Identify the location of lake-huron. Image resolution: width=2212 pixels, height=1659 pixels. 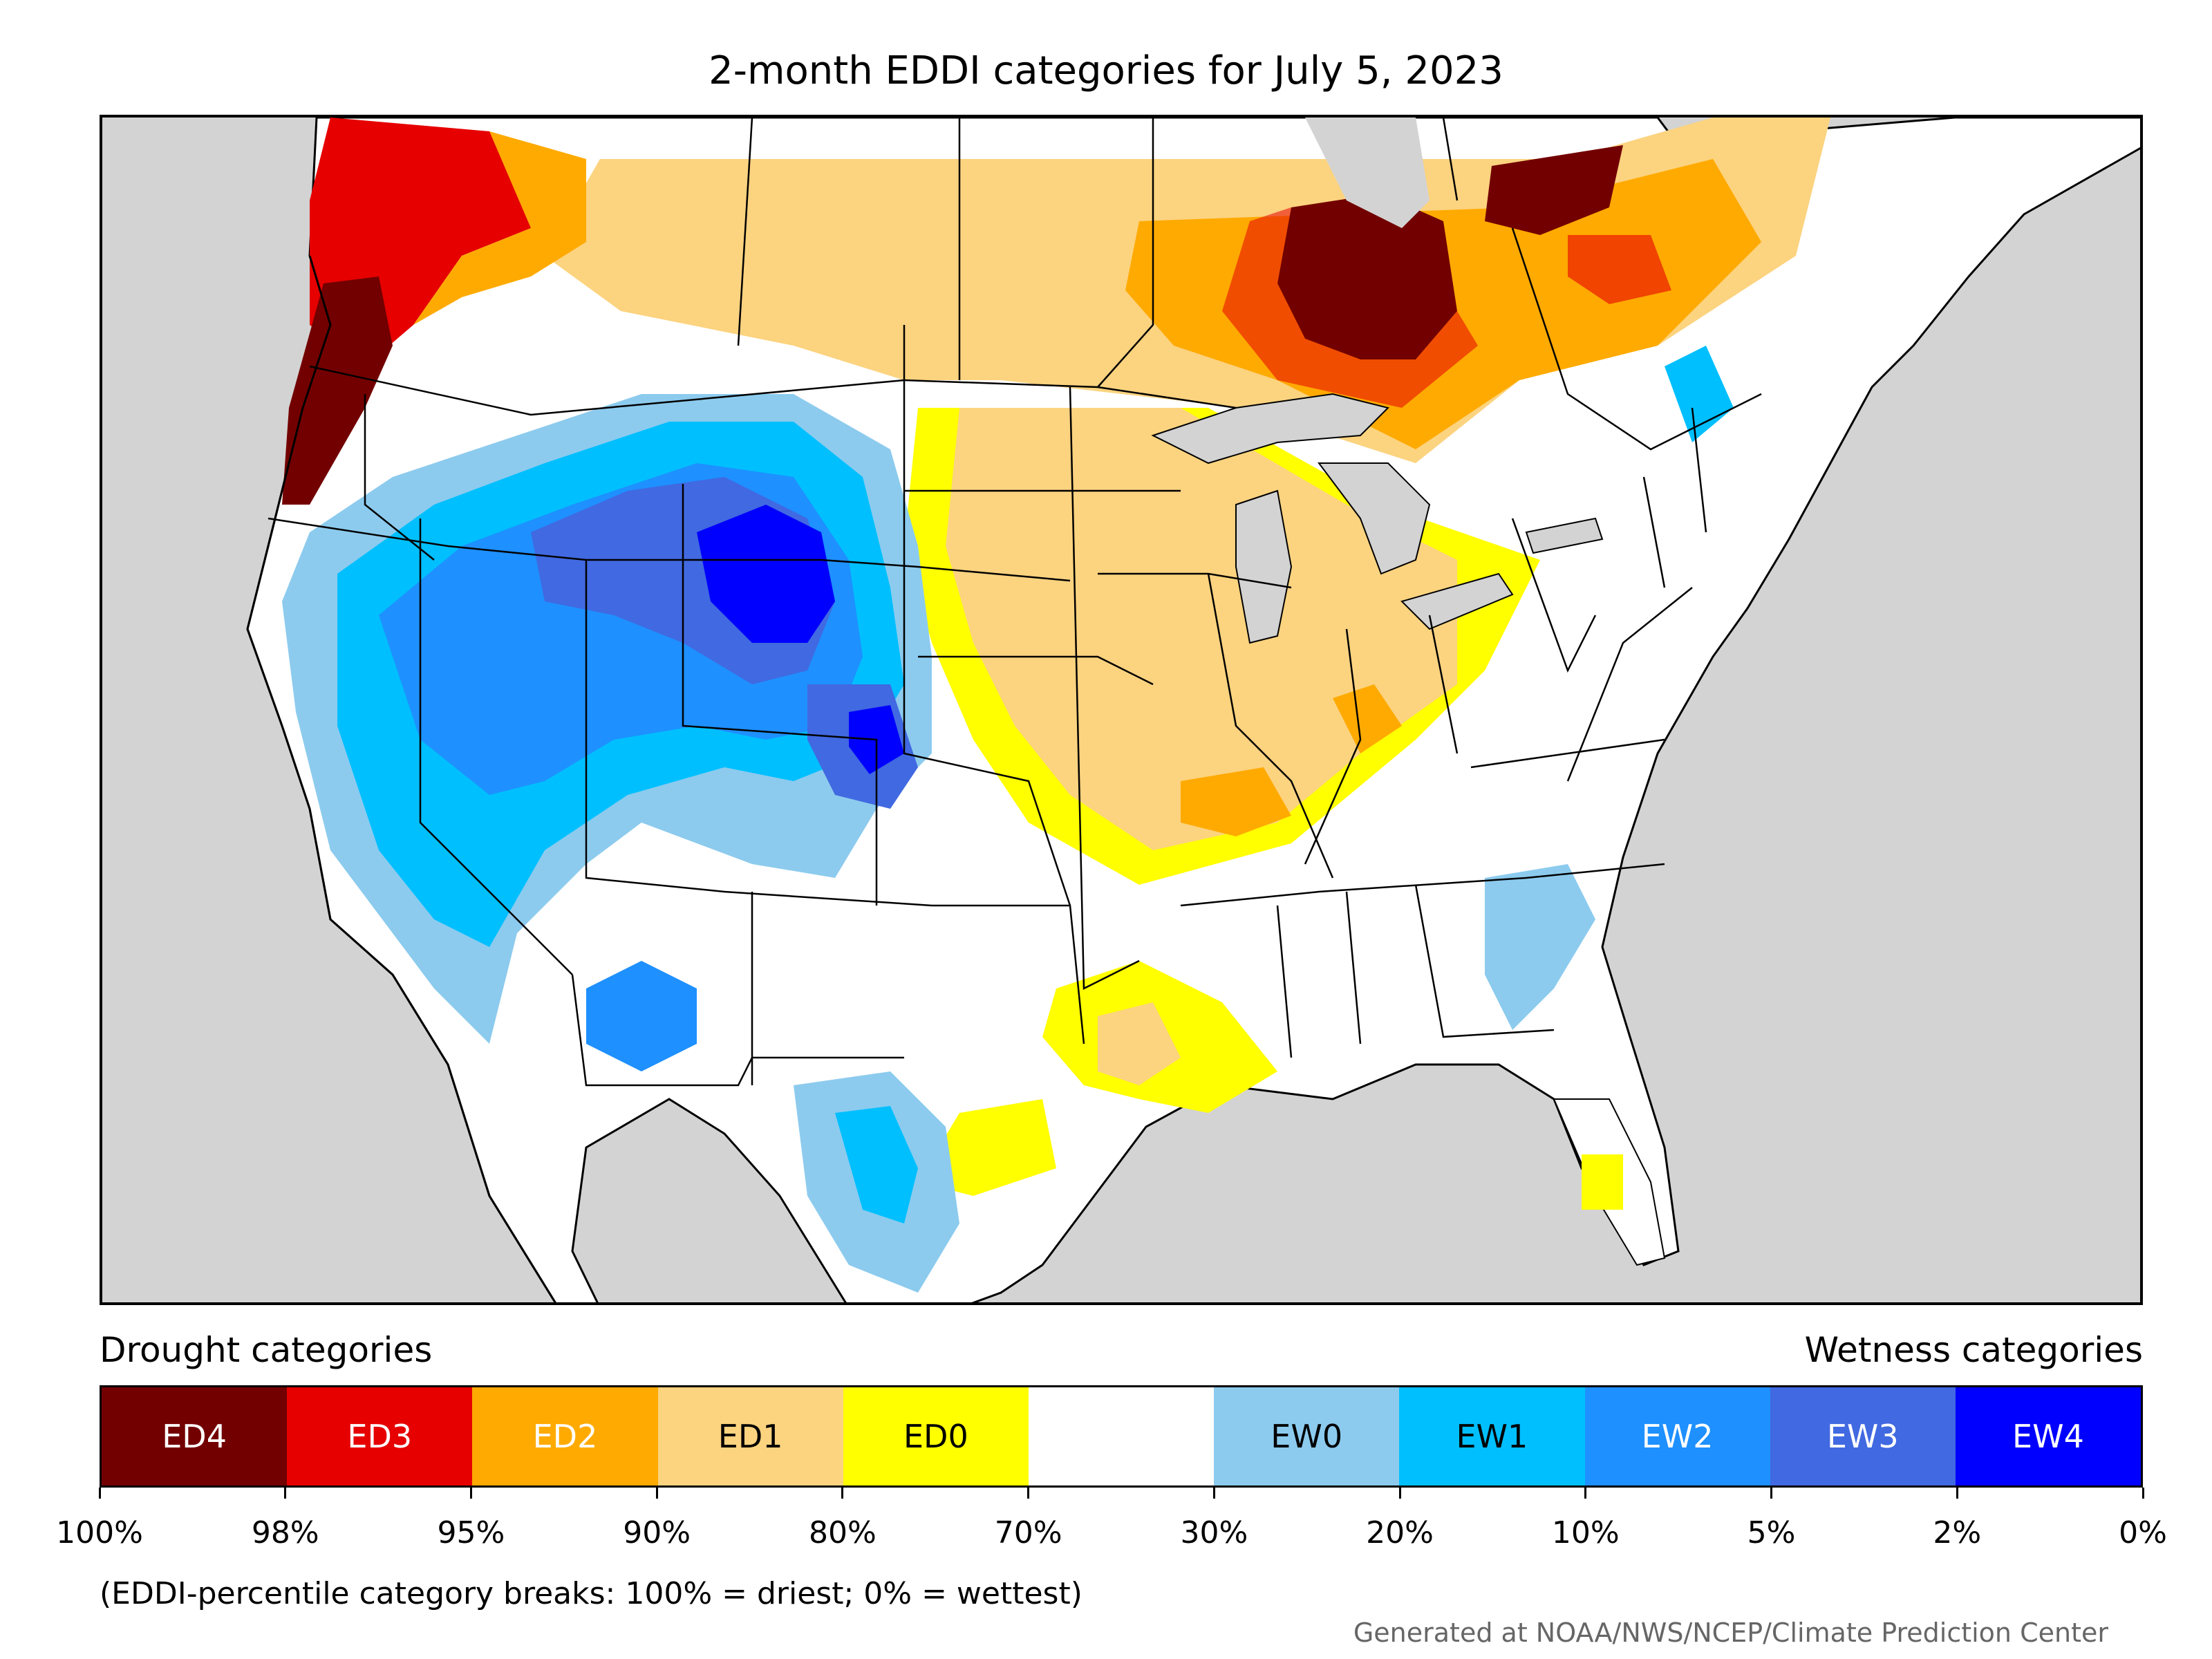
(1374, 518).